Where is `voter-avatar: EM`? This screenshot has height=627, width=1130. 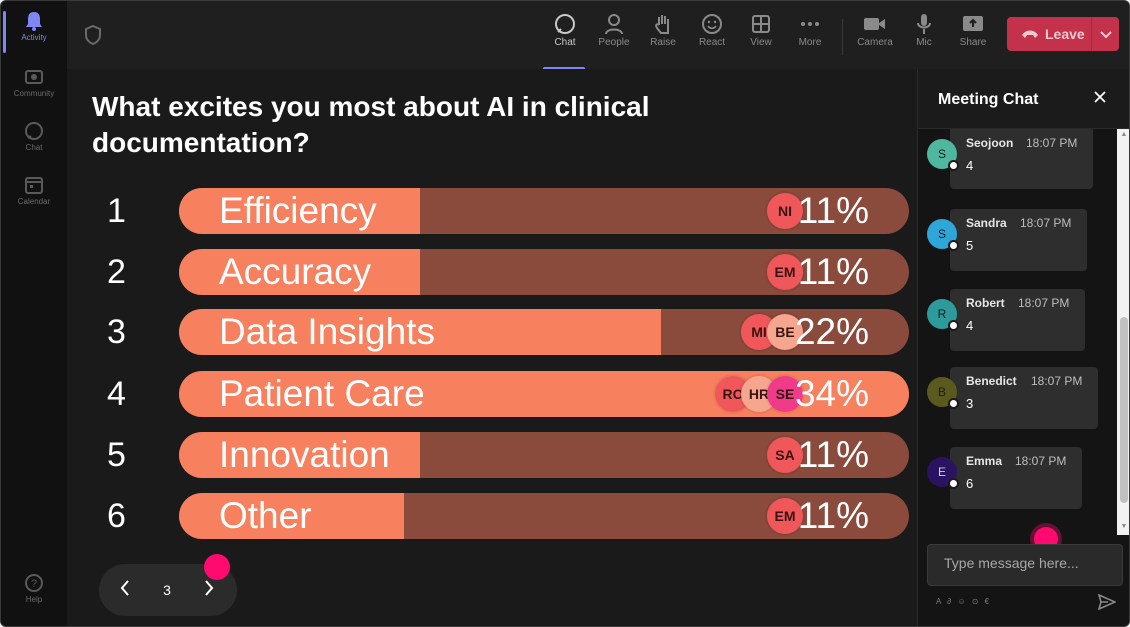
voter-avatar: EM is located at coordinates (785, 272).